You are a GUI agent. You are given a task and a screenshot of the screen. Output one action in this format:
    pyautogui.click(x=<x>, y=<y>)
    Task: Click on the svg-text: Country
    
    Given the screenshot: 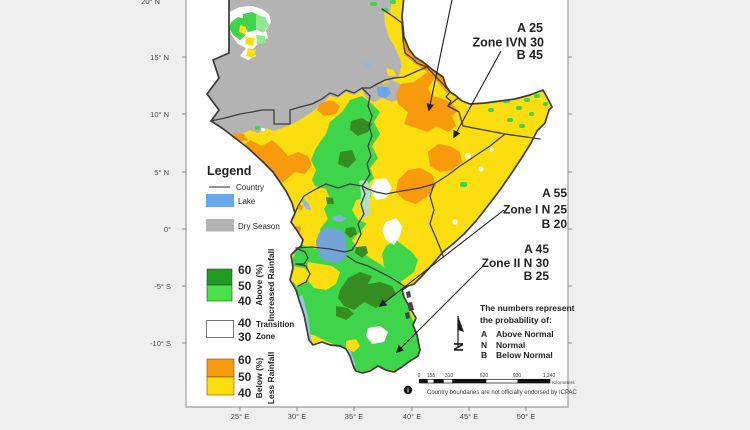 What is the action you would take?
    pyautogui.click(x=250, y=187)
    